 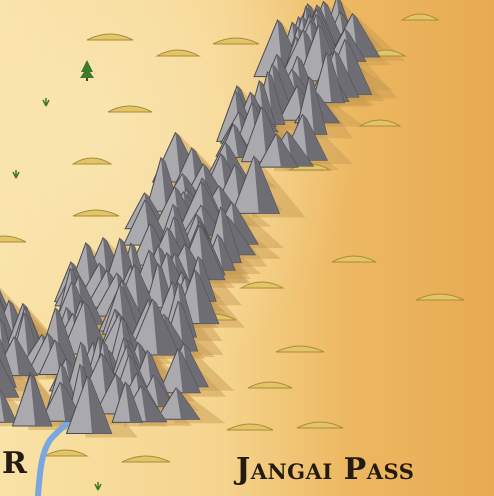 What do you see at coordinates (325, 469) in the screenshot?
I see `region-label-jangai-pass: Jangai Pass` at bounding box center [325, 469].